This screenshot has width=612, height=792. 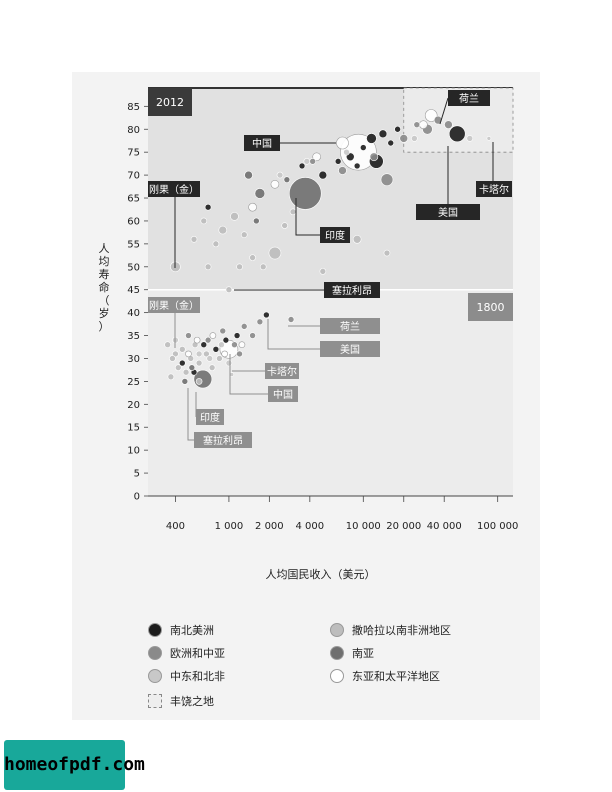 What do you see at coordinates (133, 336) in the screenshot?
I see `y-tick-label: 35` at bounding box center [133, 336].